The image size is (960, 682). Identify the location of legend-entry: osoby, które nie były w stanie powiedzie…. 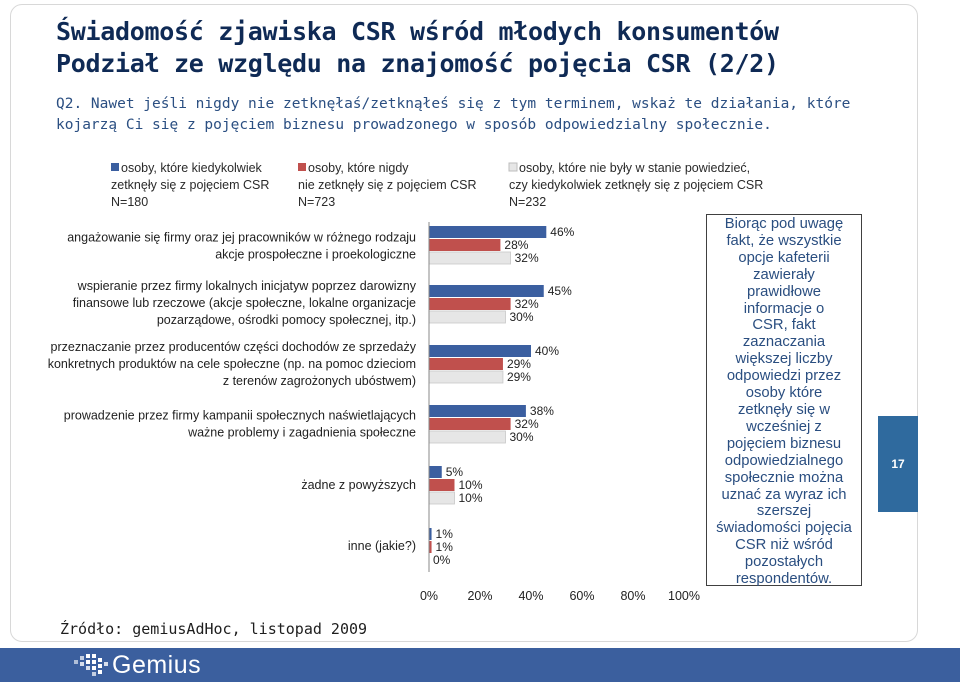
(634, 168).